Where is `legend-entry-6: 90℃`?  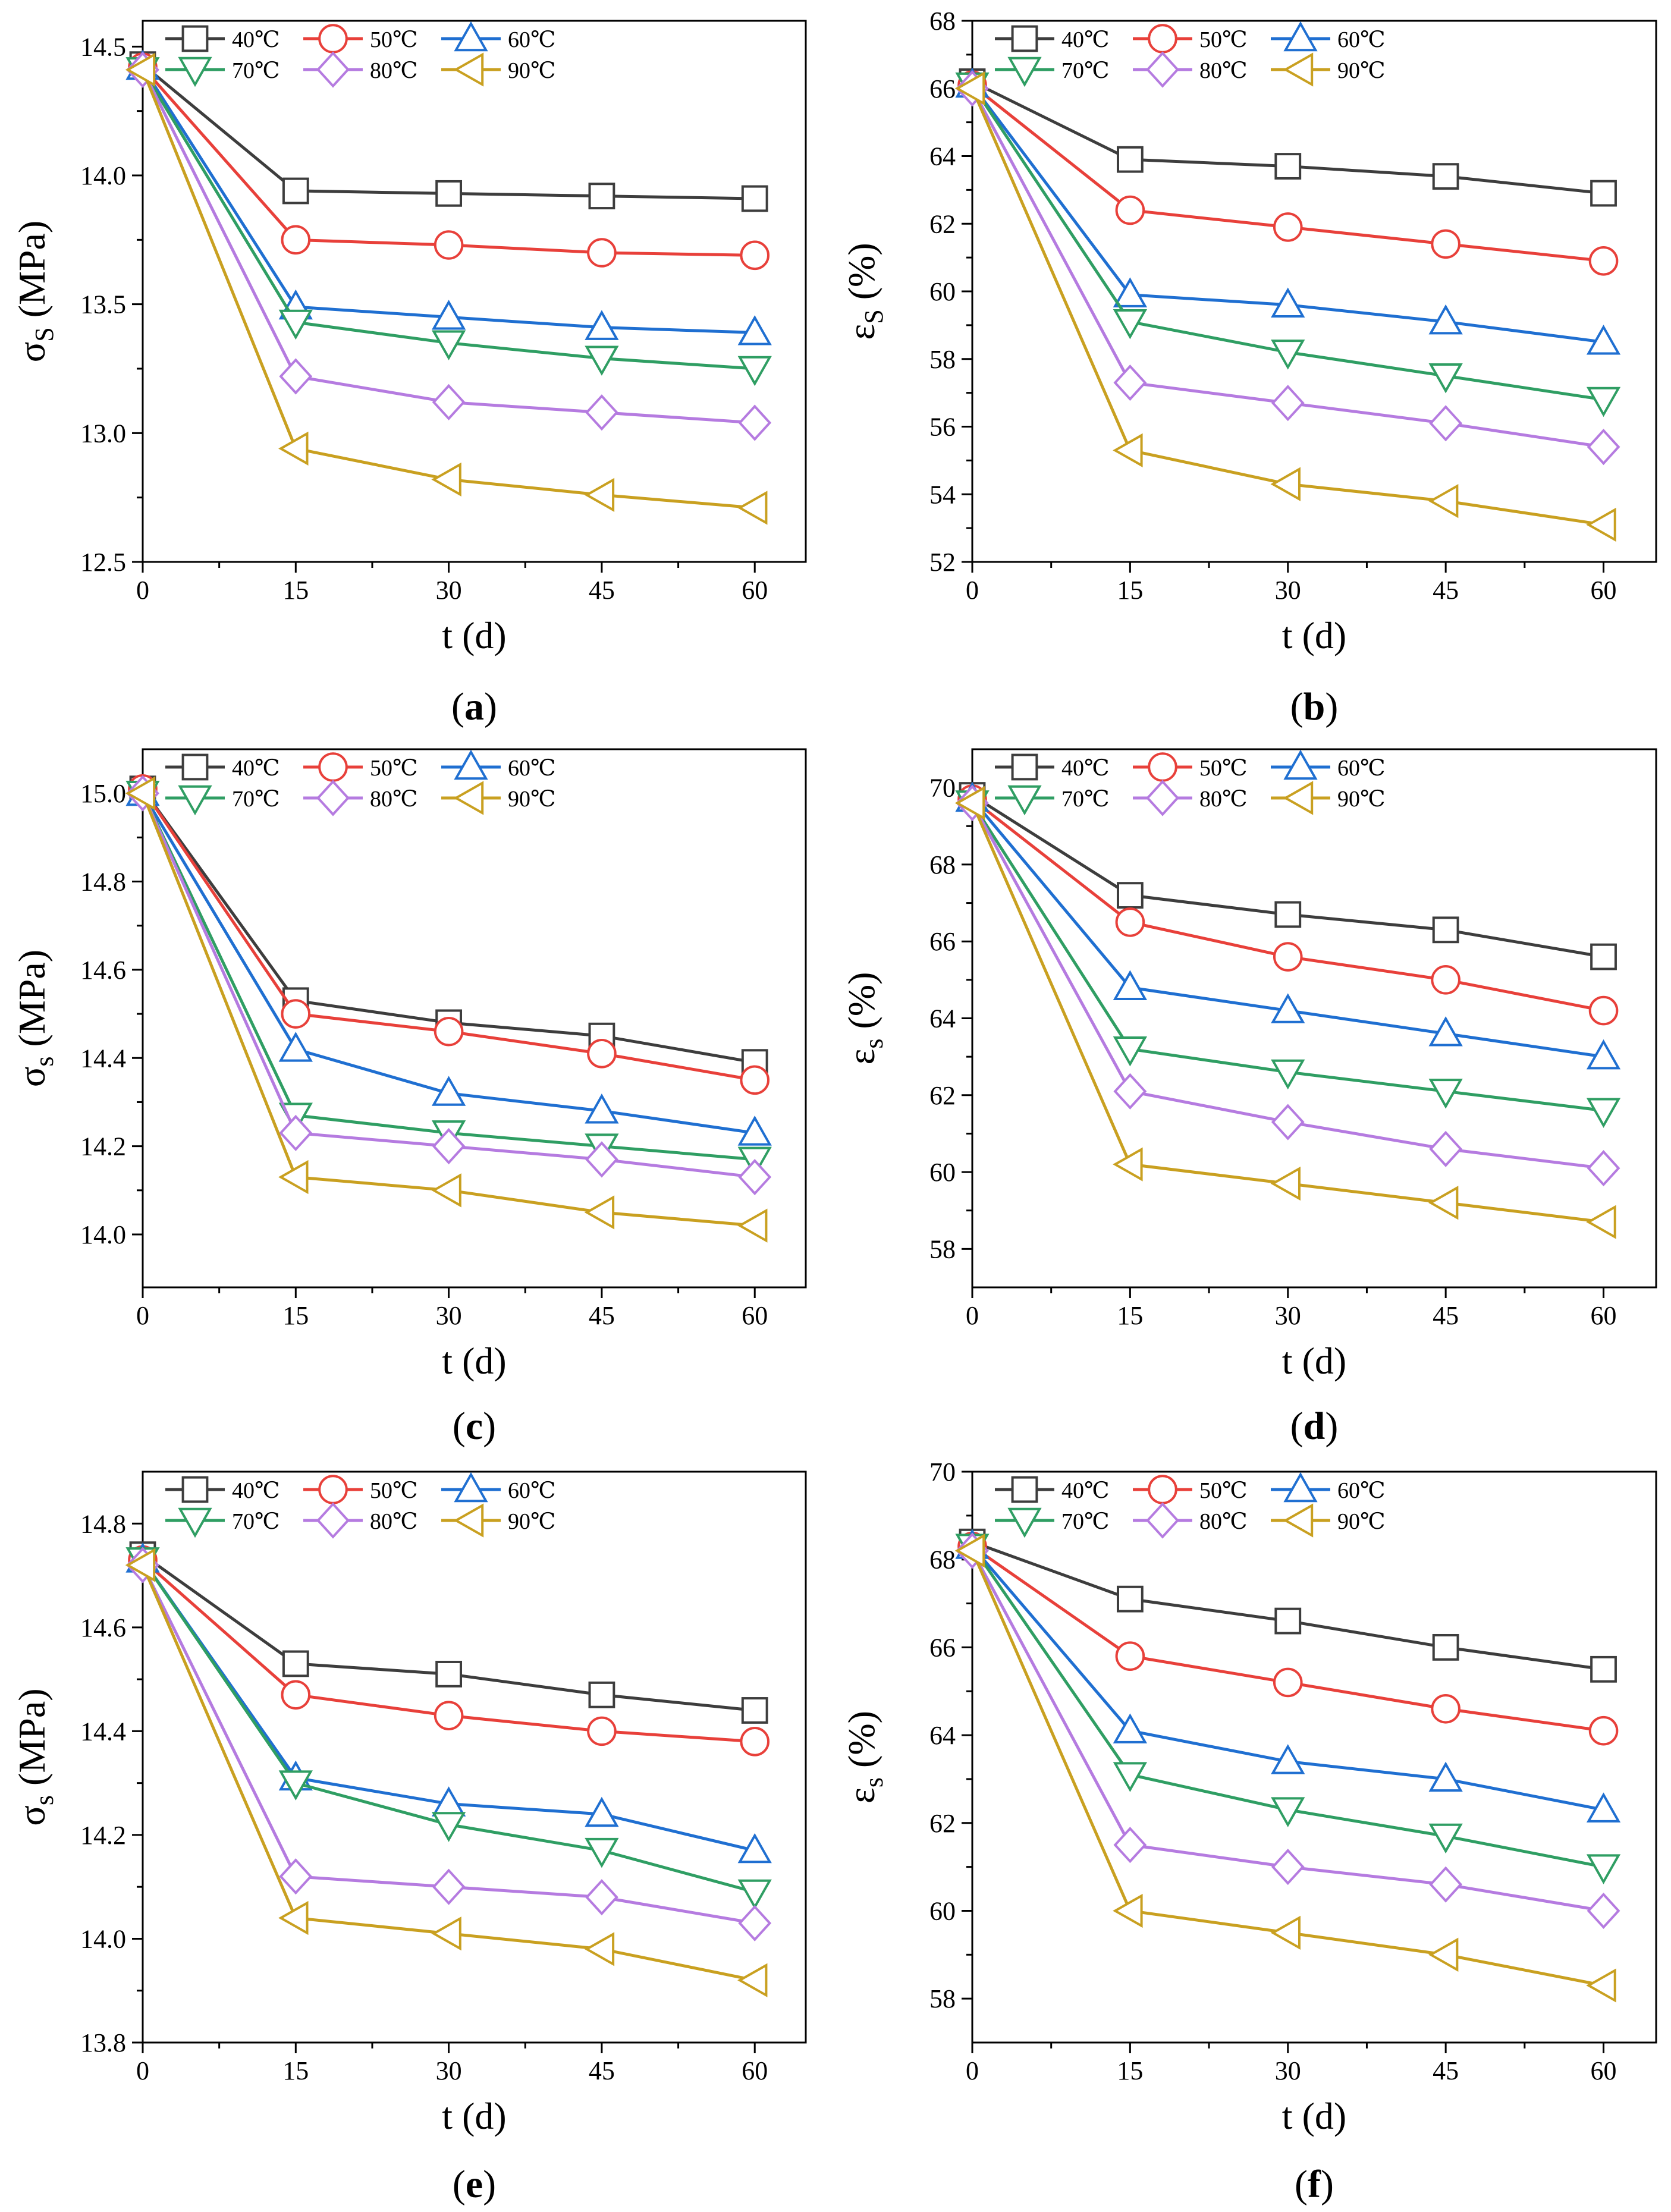
legend-entry-6: 90℃ is located at coordinates (1328, 798).